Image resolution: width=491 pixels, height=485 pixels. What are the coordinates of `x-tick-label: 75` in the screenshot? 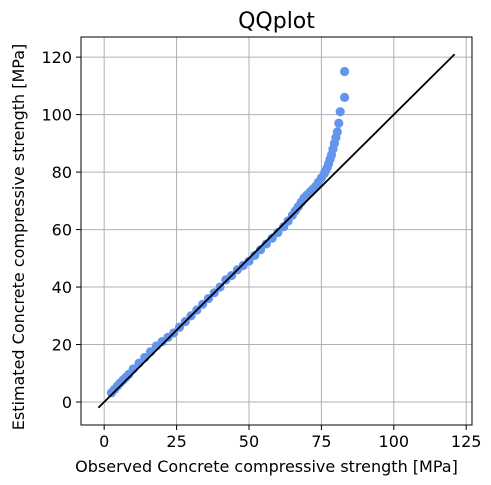 It's located at (321, 441).